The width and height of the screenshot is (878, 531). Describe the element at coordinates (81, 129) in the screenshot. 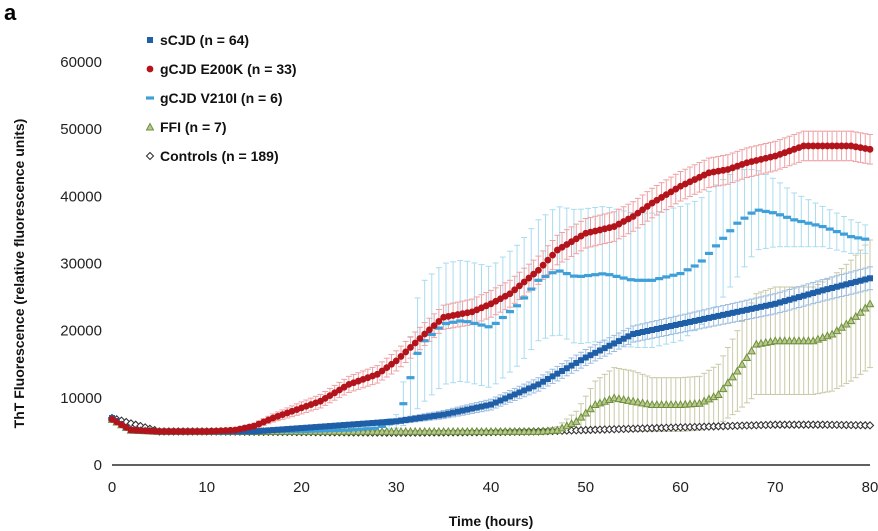

I see `y-tick-label: 50000` at that location.